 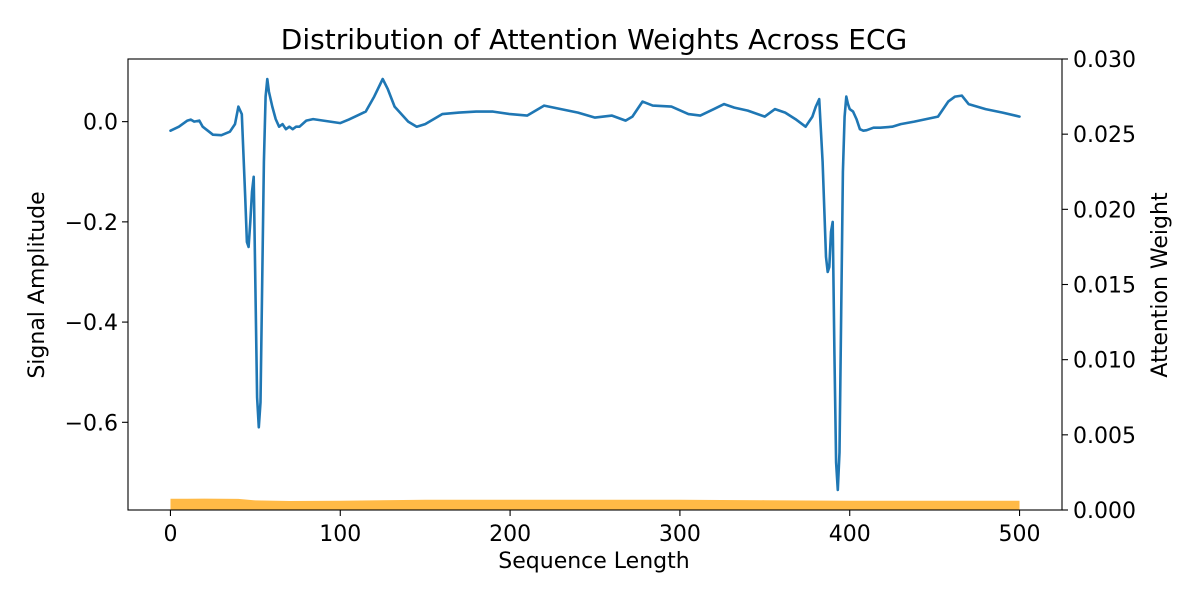 I want to click on y-left-tick-label: −0.4, so click(x=91, y=323).